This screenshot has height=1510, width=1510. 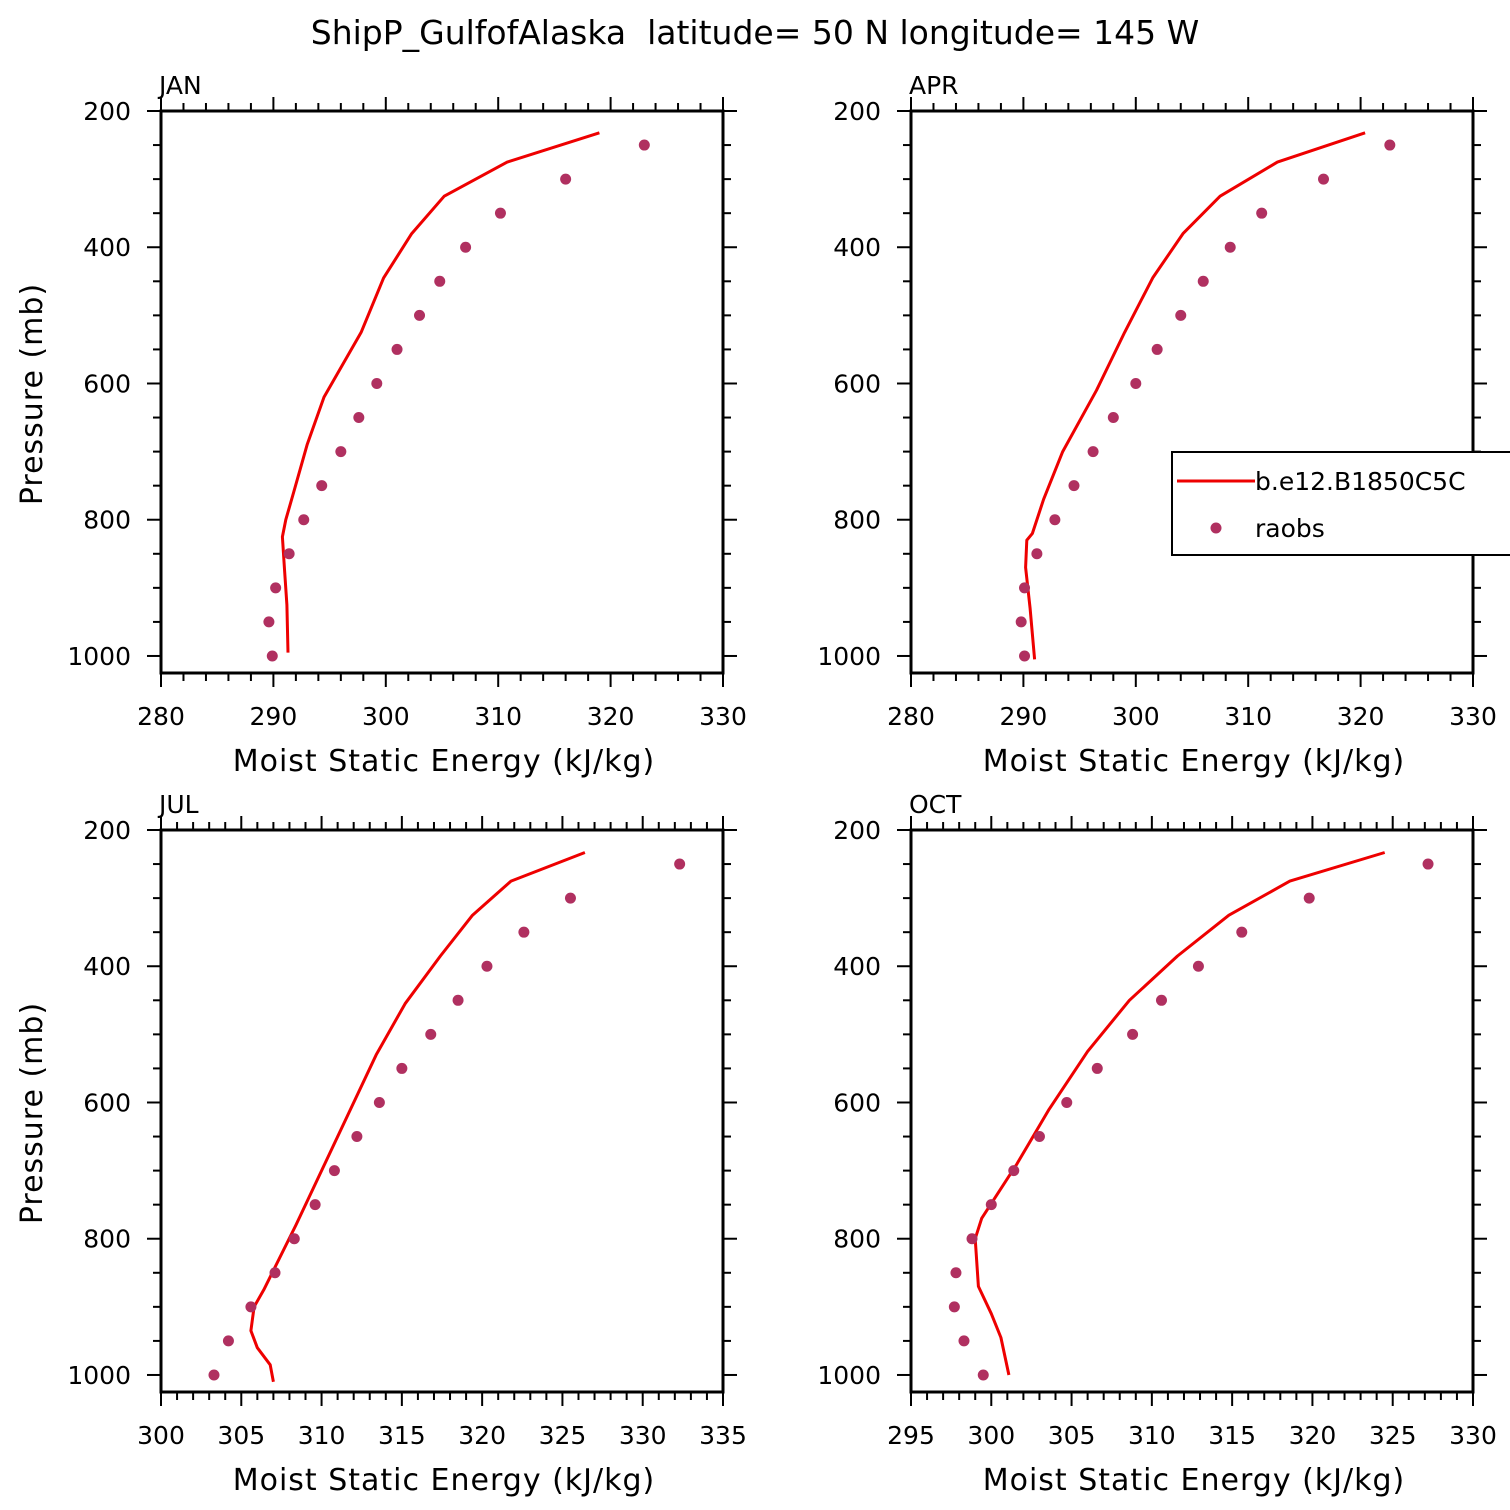 What do you see at coordinates (1360, 481) in the screenshot?
I see `legend-label-model: b.e12.B1850C5C` at bounding box center [1360, 481].